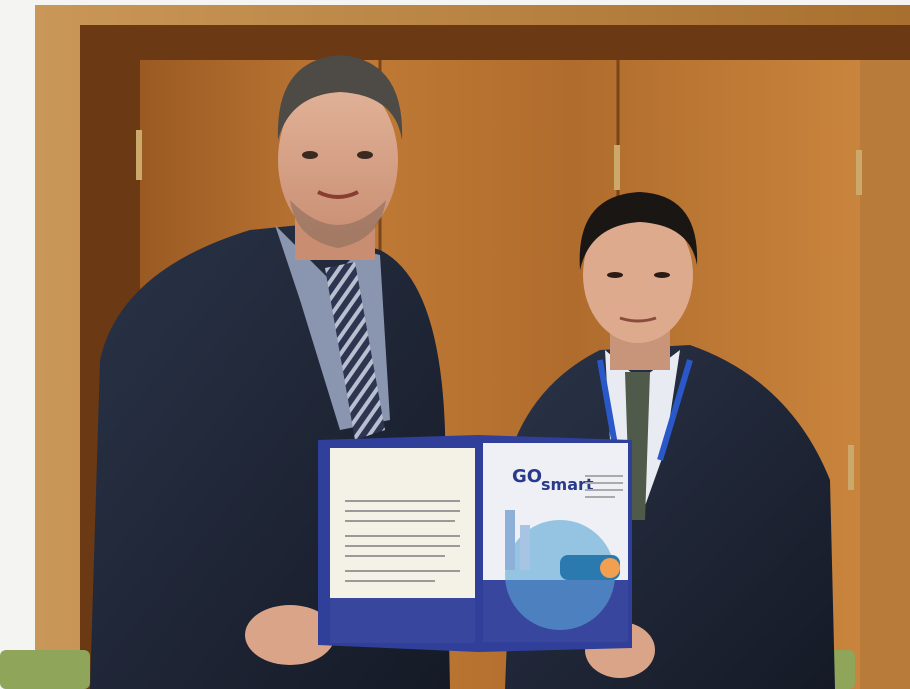 The height and width of the screenshot is (689, 910). What do you see at coordinates (527, 476) in the screenshot?
I see `logo-go: GO` at bounding box center [527, 476].